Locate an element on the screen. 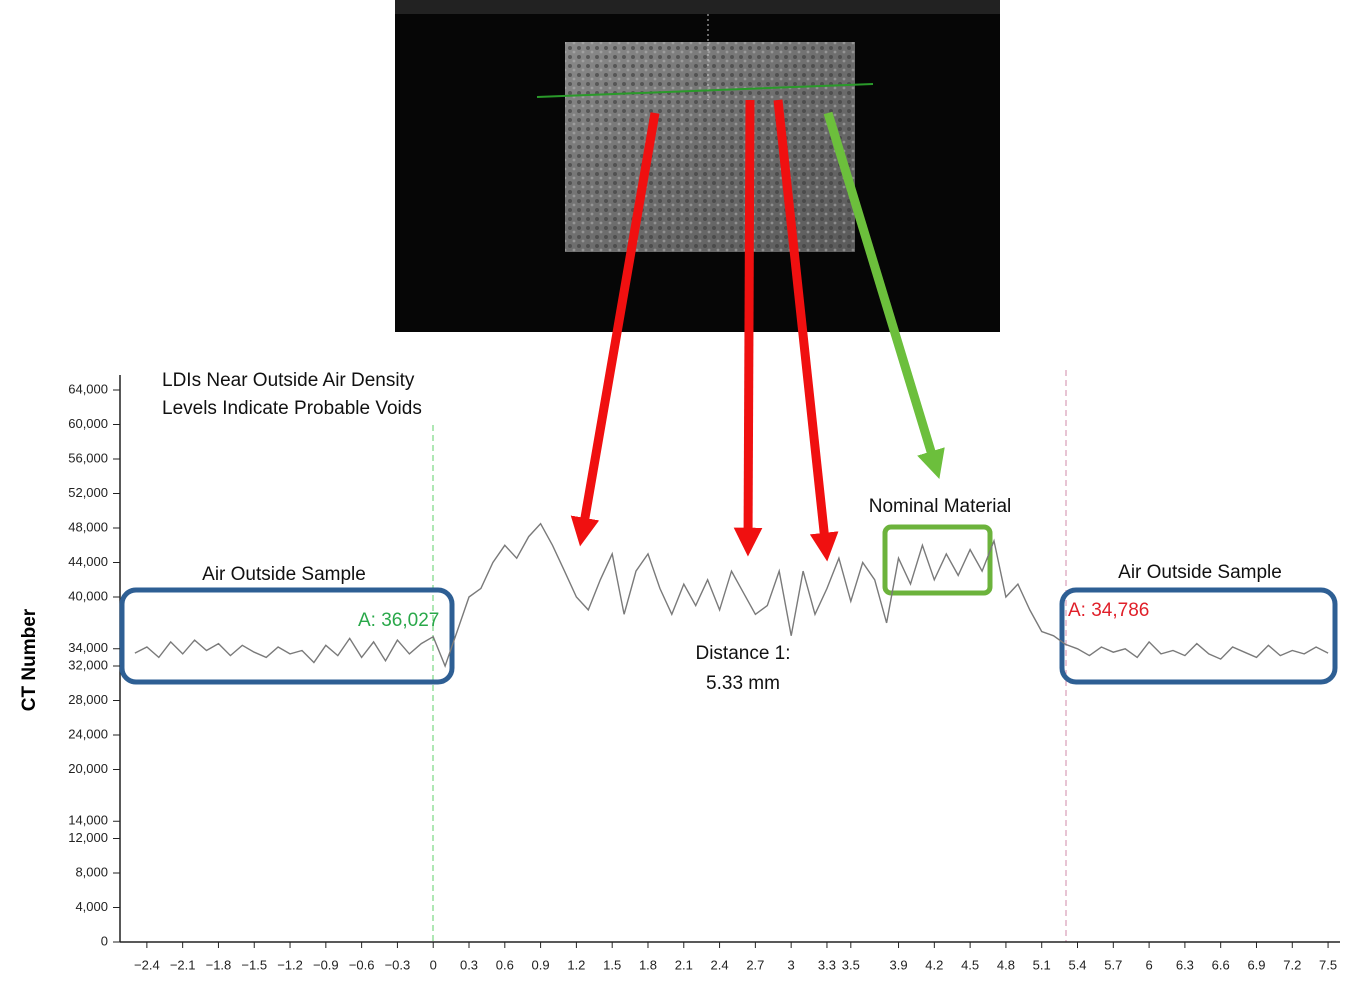 The image size is (1354, 994). x-tick-label: 1.2 is located at coordinates (576, 964).